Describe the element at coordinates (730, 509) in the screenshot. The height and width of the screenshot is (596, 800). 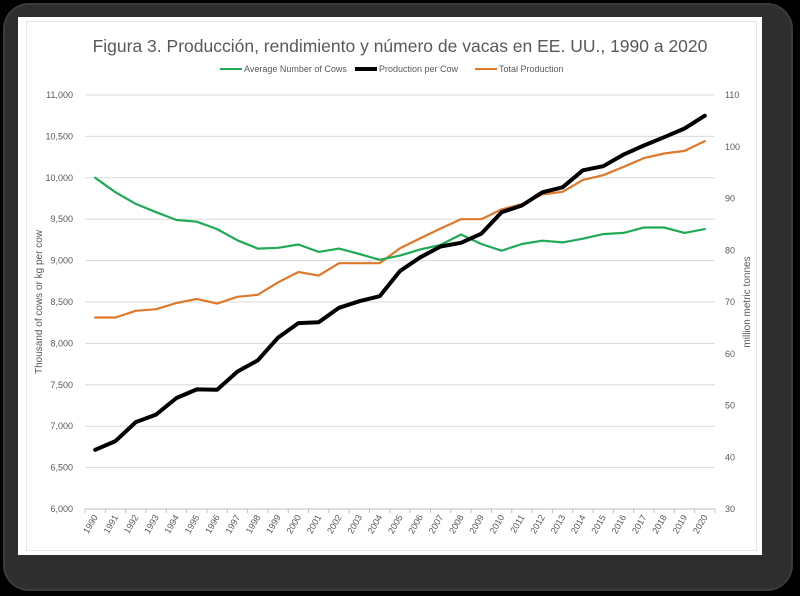
I see `y2-tick-label: 30` at that location.